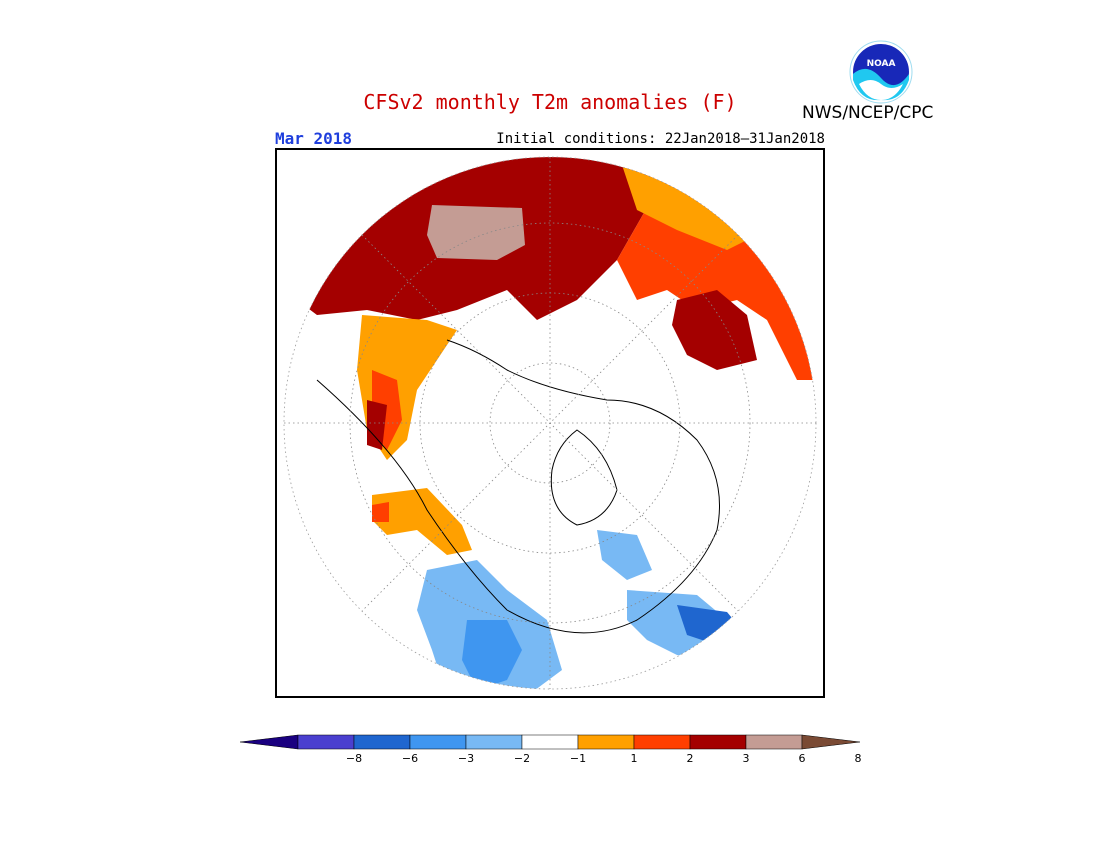  Describe the element at coordinates (868, 113) in the screenshot. I see `agency-label: NWS/NCEP/CPC` at that location.